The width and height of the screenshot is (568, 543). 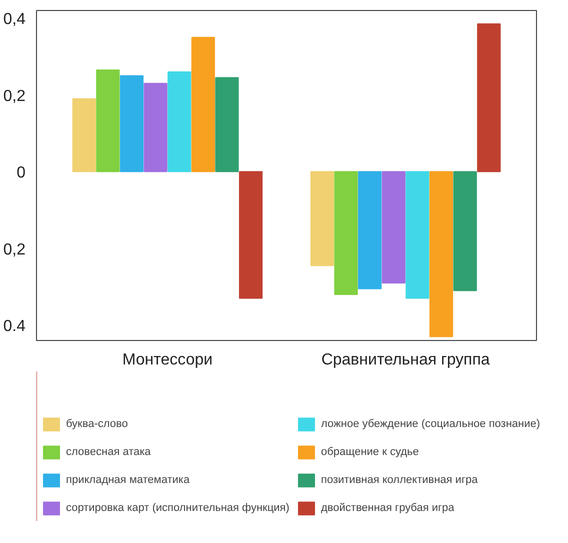 What do you see at coordinates (178, 508) in the screenshot?
I see `legend-label: сортировка карт (исполнительная функция)` at bounding box center [178, 508].